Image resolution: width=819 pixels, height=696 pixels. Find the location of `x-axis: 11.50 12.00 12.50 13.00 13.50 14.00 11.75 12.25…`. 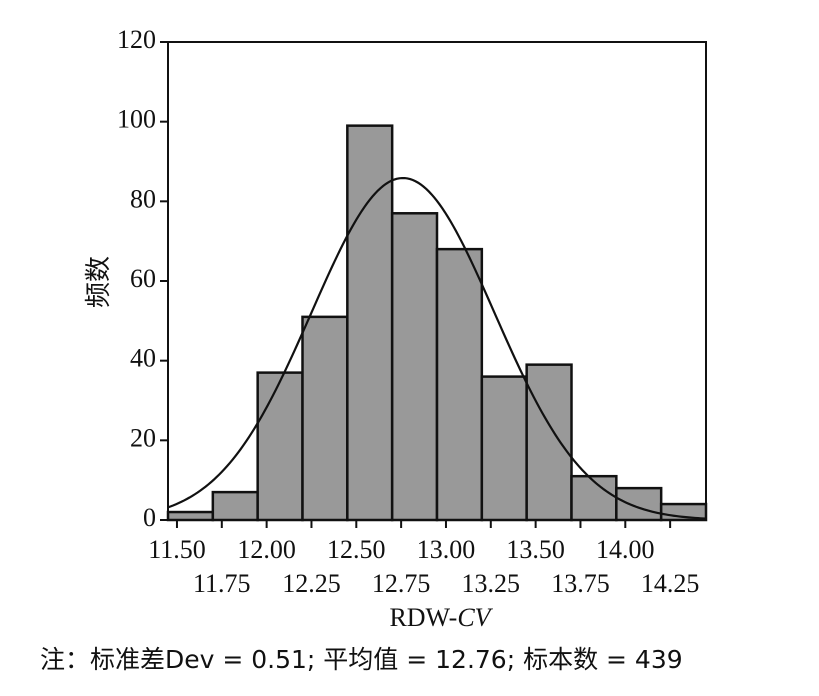

x-axis: 11.50 12.00 12.50 13.00 13.50 14.00 11.75 12.25… is located at coordinates (423, 559).